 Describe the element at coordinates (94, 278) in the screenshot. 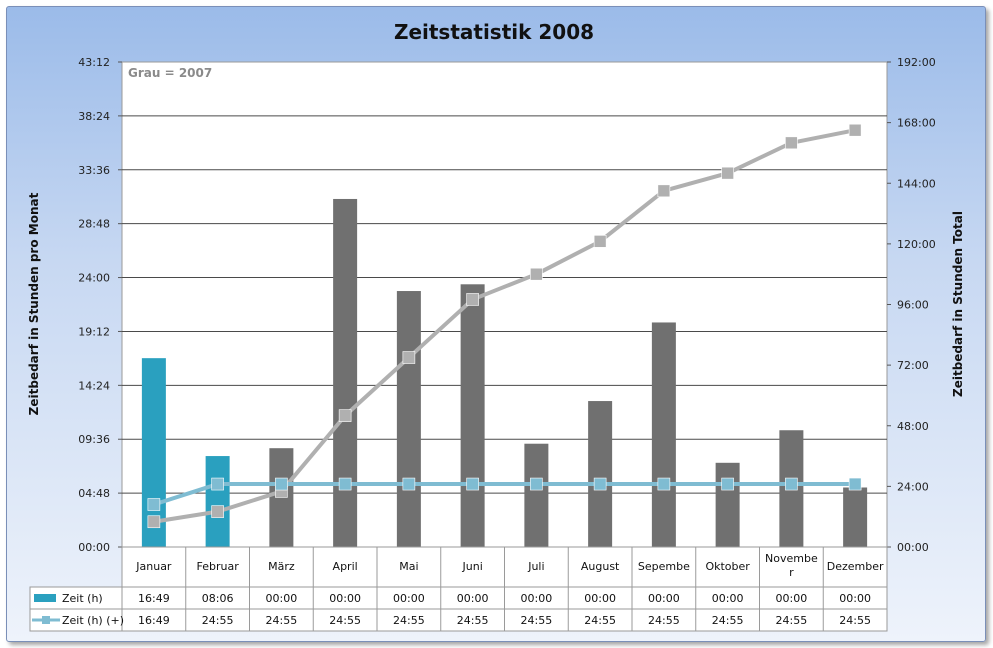

I see `left-tick-label: 24:00` at that location.